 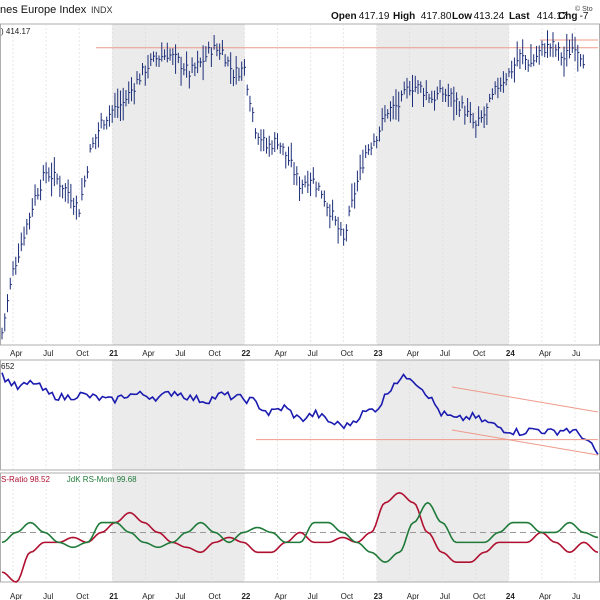 What do you see at coordinates (43, 10) in the screenshot?
I see `index-title: nes Europe Index` at bounding box center [43, 10].